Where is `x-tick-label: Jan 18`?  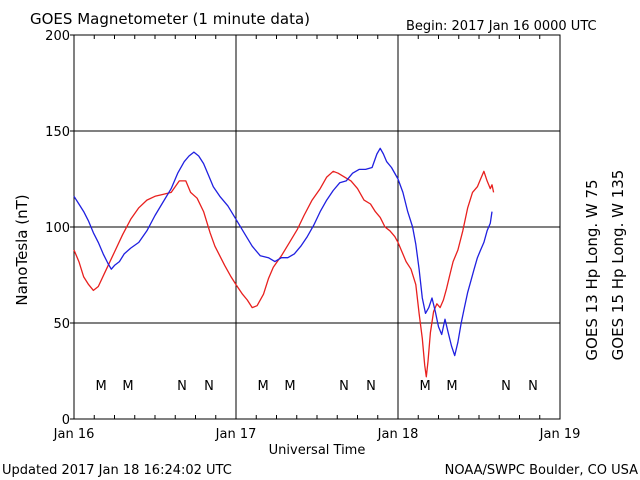
x-tick-label: Jan 18 is located at coordinates (398, 434).